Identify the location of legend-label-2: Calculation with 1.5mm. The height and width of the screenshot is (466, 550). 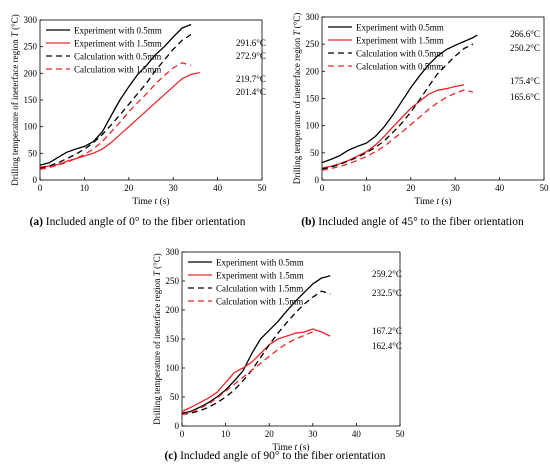
(259, 289).